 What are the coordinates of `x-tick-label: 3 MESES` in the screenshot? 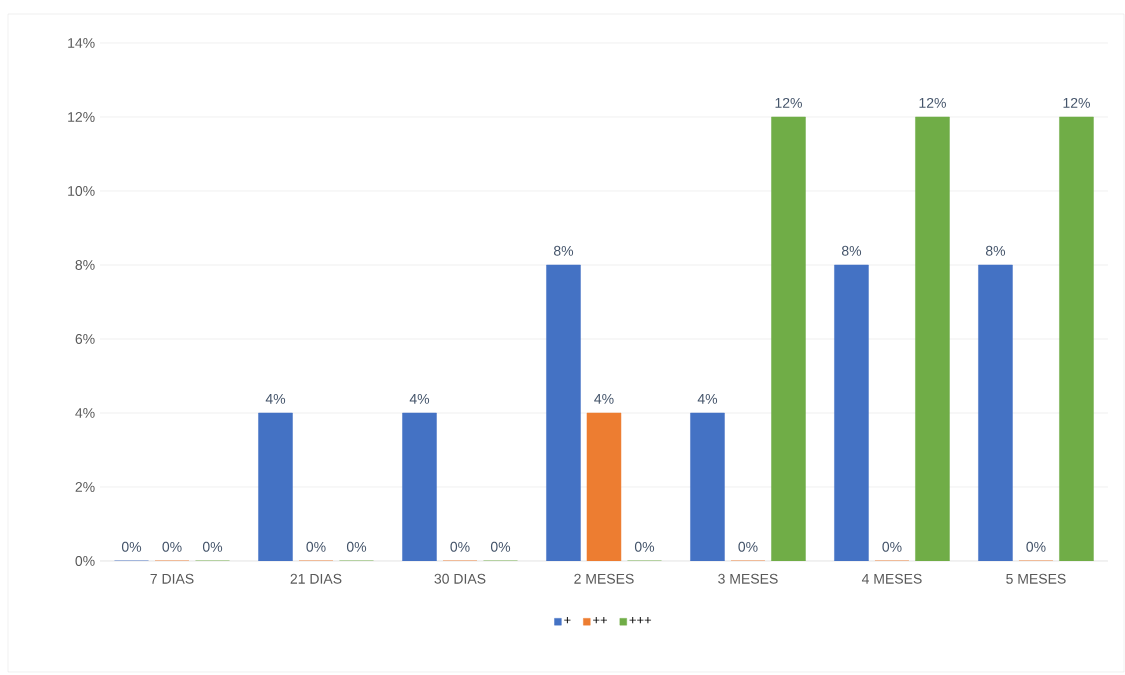 It's located at (748, 578).